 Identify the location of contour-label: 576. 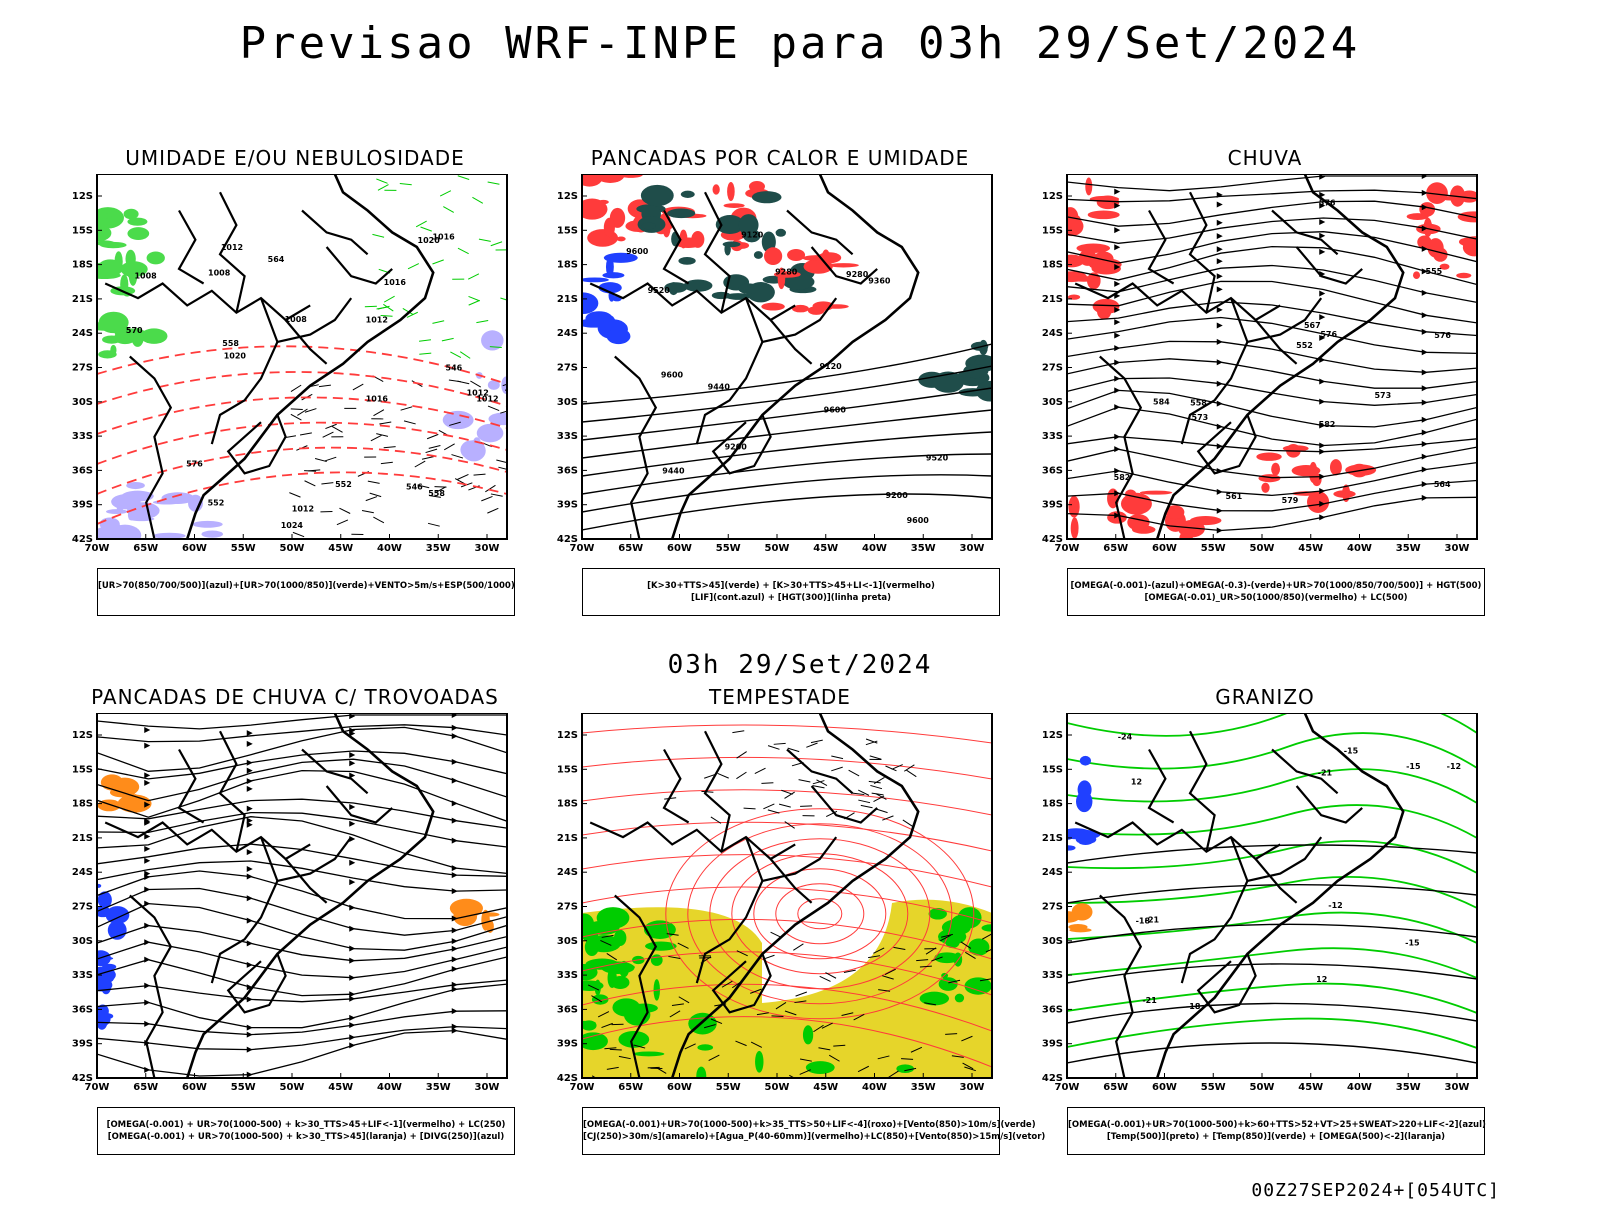
(1327, 203).